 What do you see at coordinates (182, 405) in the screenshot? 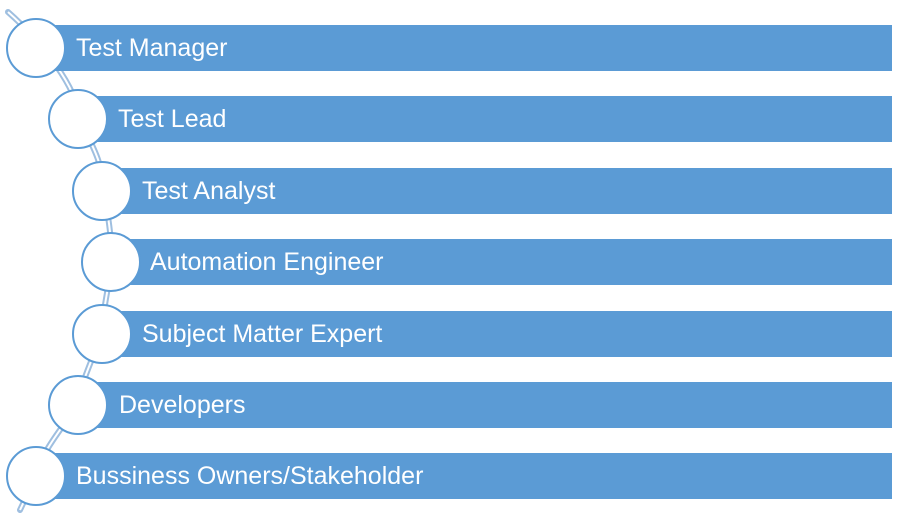
I see `role-label: Developers` at bounding box center [182, 405].